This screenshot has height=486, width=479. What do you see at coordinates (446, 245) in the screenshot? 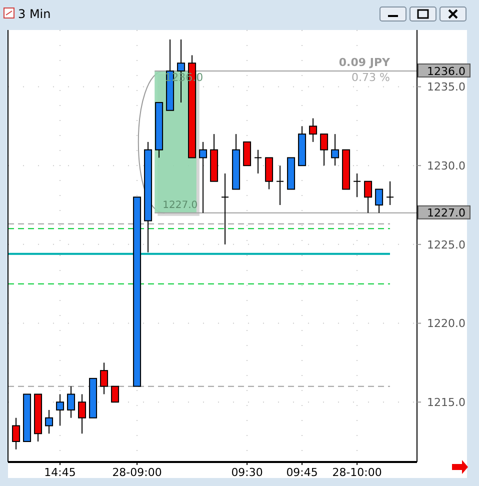
I see `y-tick-label: 1225.0` at bounding box center [446, 245].